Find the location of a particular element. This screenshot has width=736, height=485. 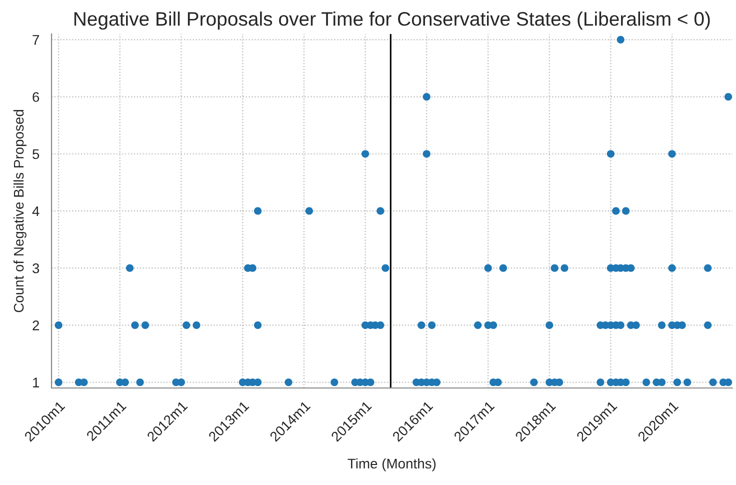

chart-title: Negative Bill Proposals over Time for Conservative States (Liberalism < 0) is located at coordinates (392, 21).